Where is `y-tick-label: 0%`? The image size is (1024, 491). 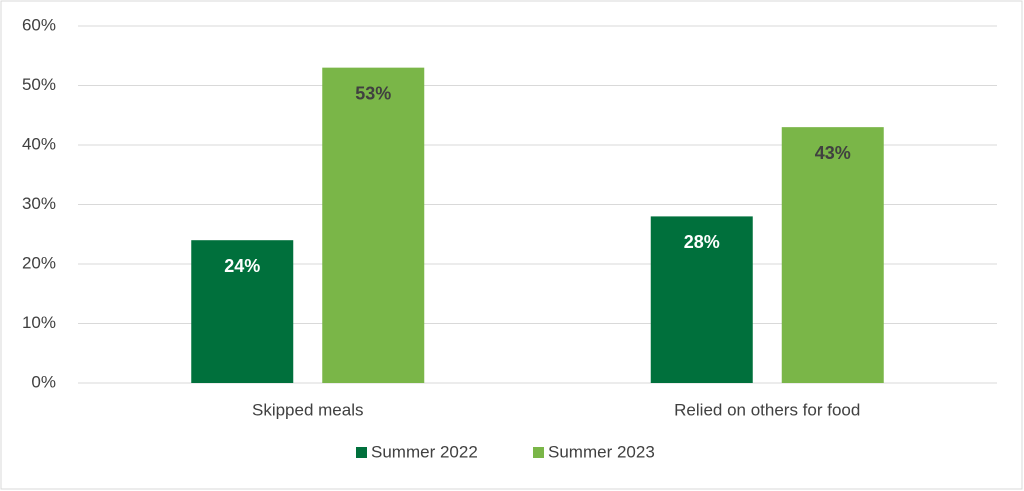
y-tick-label: 0% is located at coordinates (43, 381).